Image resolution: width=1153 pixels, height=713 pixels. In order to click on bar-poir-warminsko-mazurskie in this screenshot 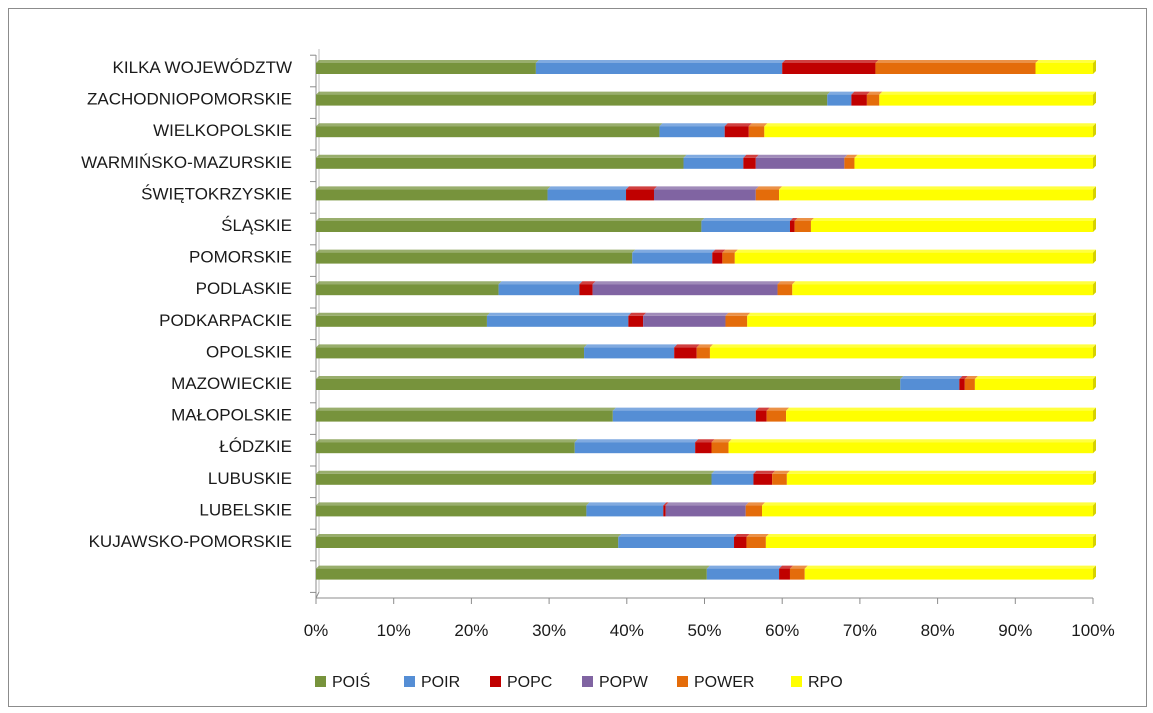, I will do `click(715, 161)`.